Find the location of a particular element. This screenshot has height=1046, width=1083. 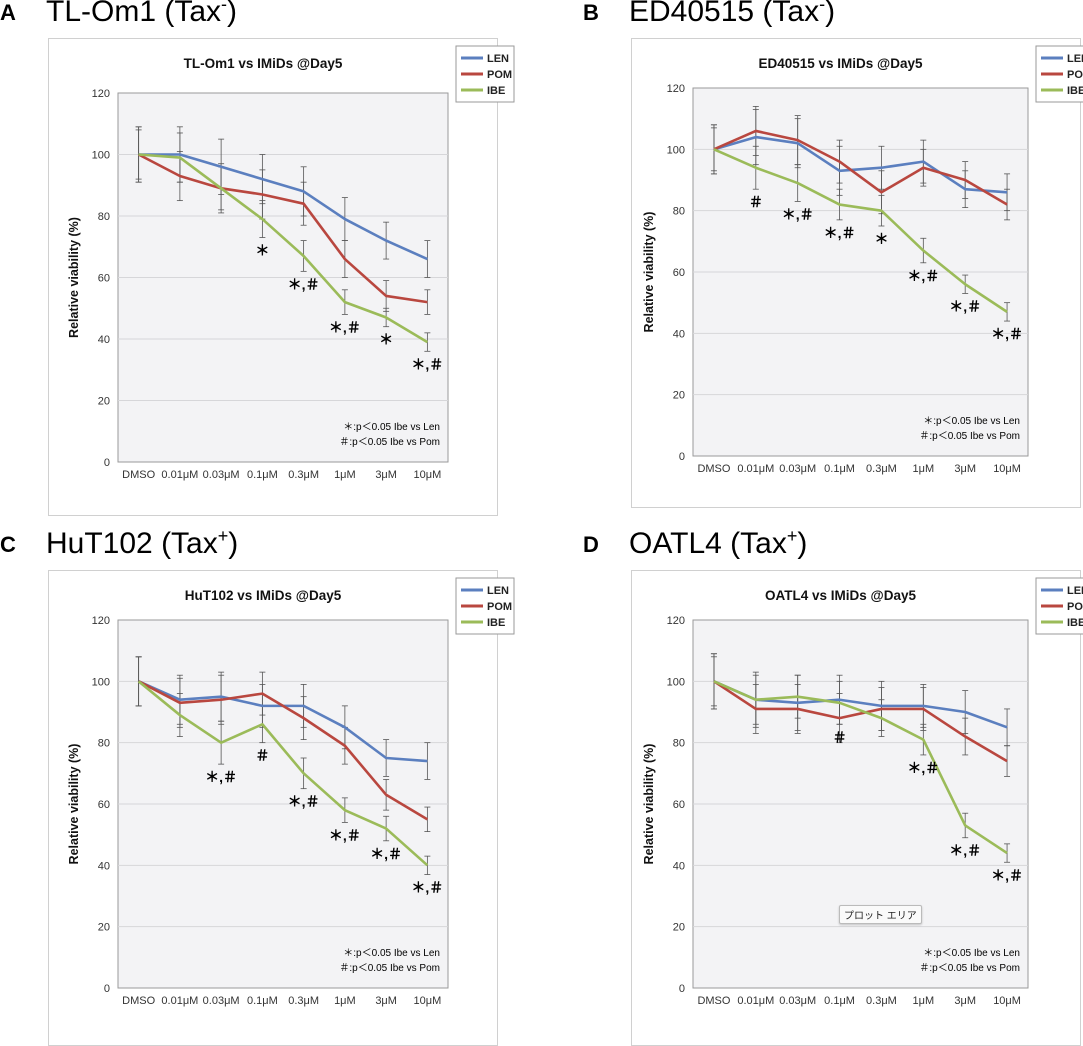

chart-title: TL-Om1 vs IMiDs @Day5 is located at coordinates (263, 63).